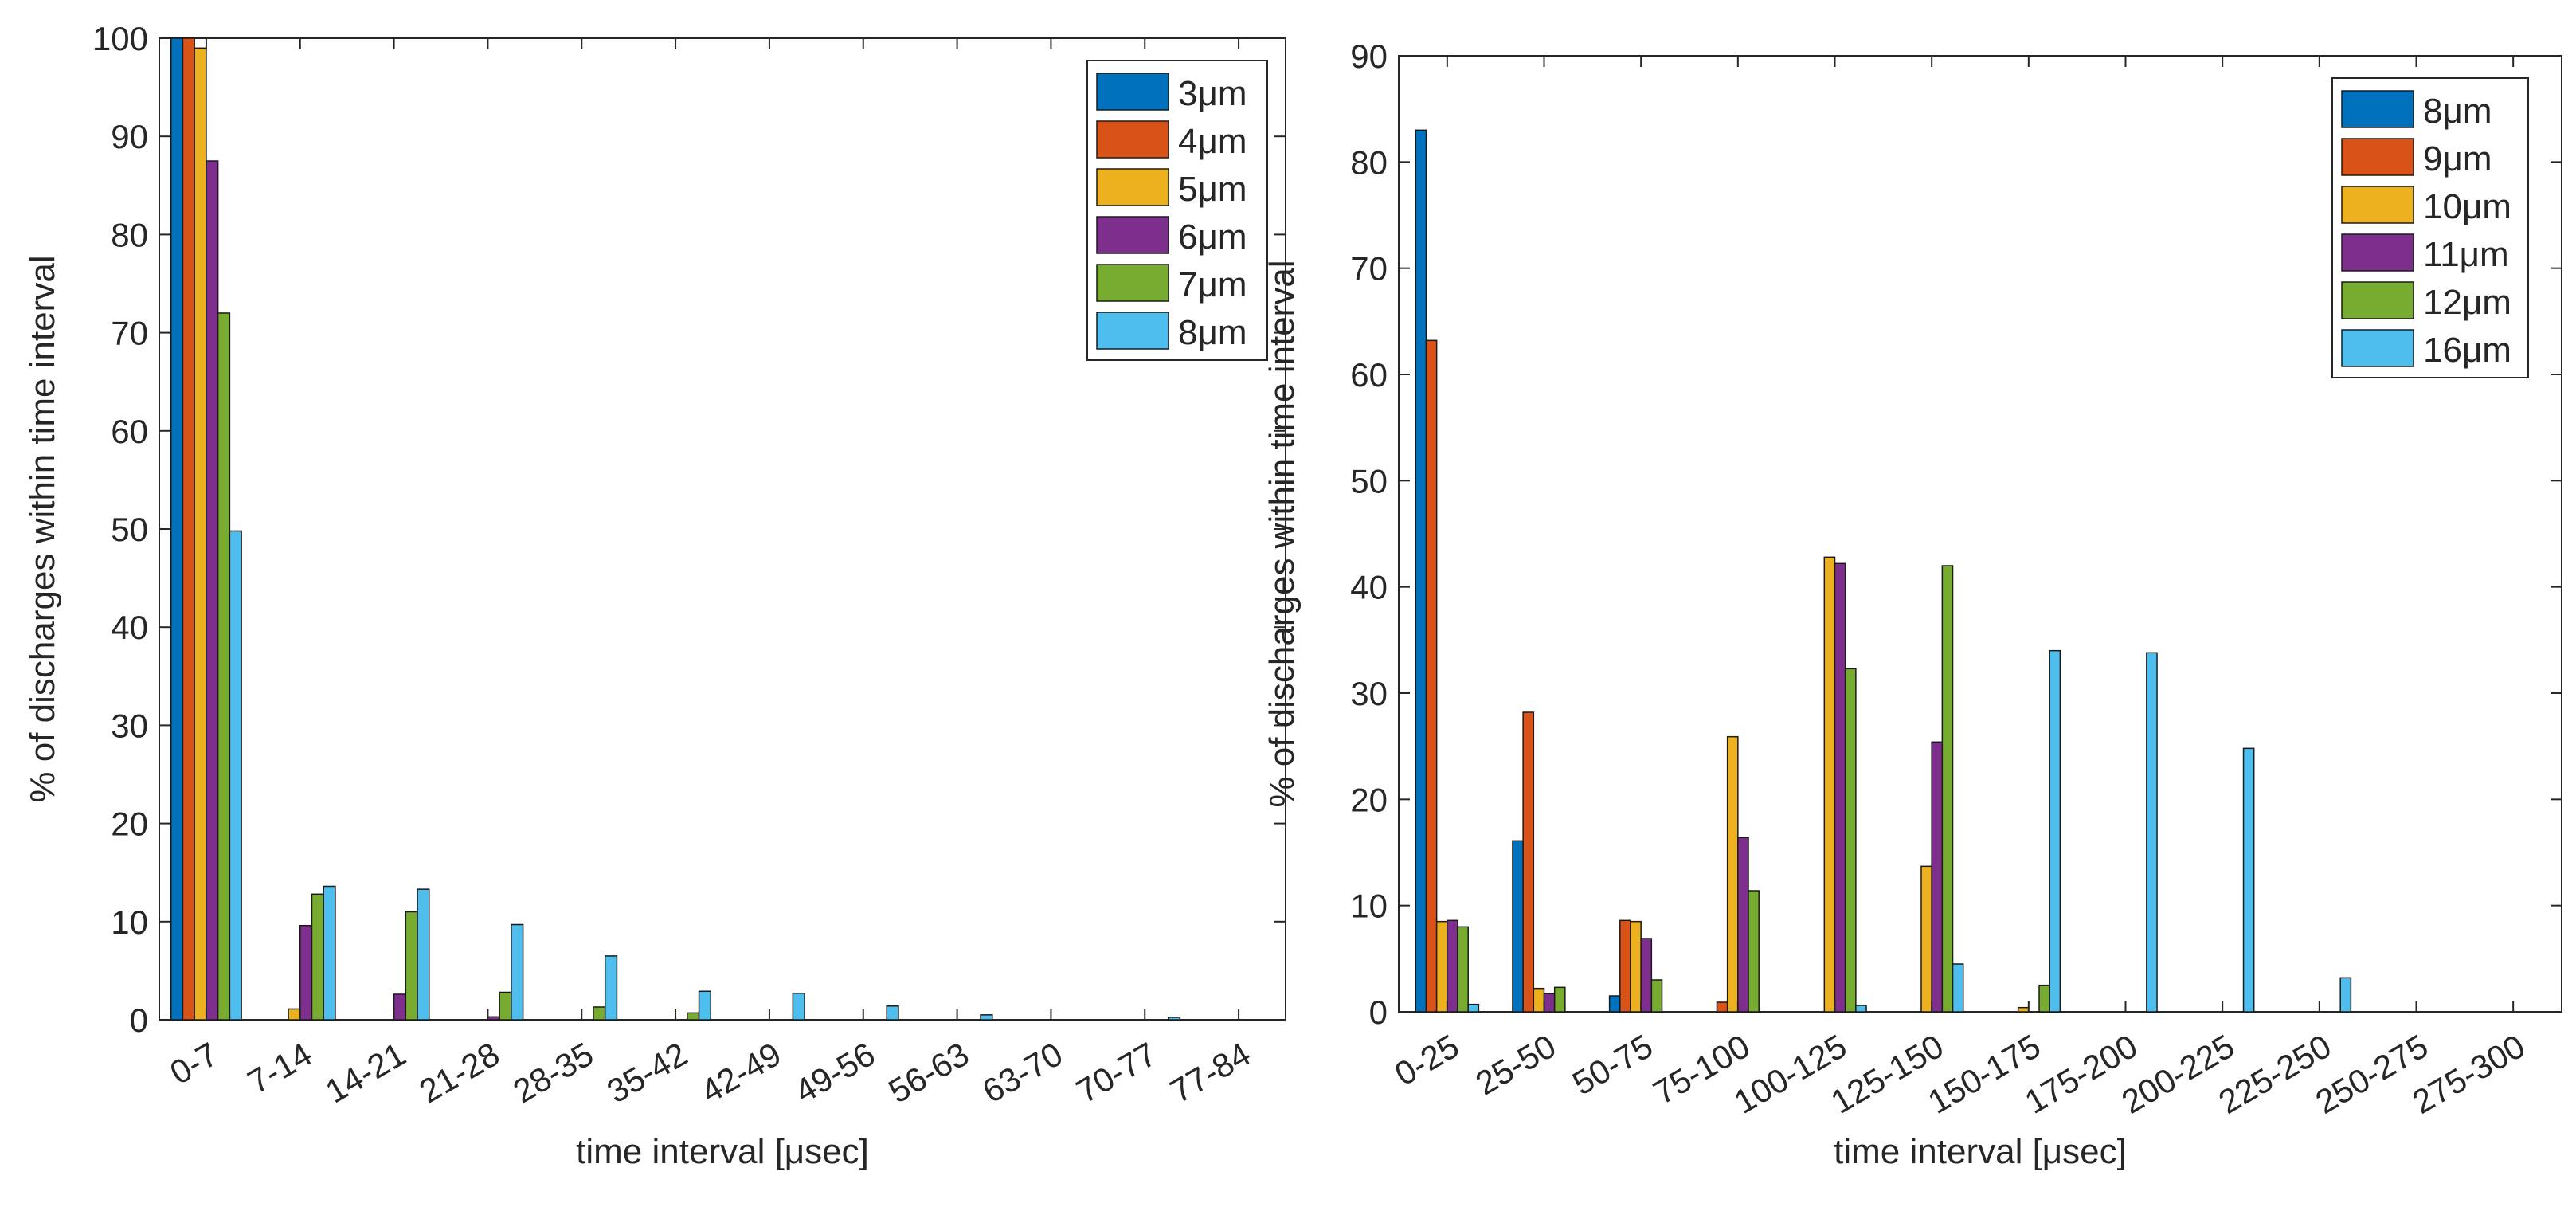 The image size is (2576, 1211). Describe the element at coordinates (459, 1072) in the screenshot. I see `x-tick-label: 21-28` at that location.